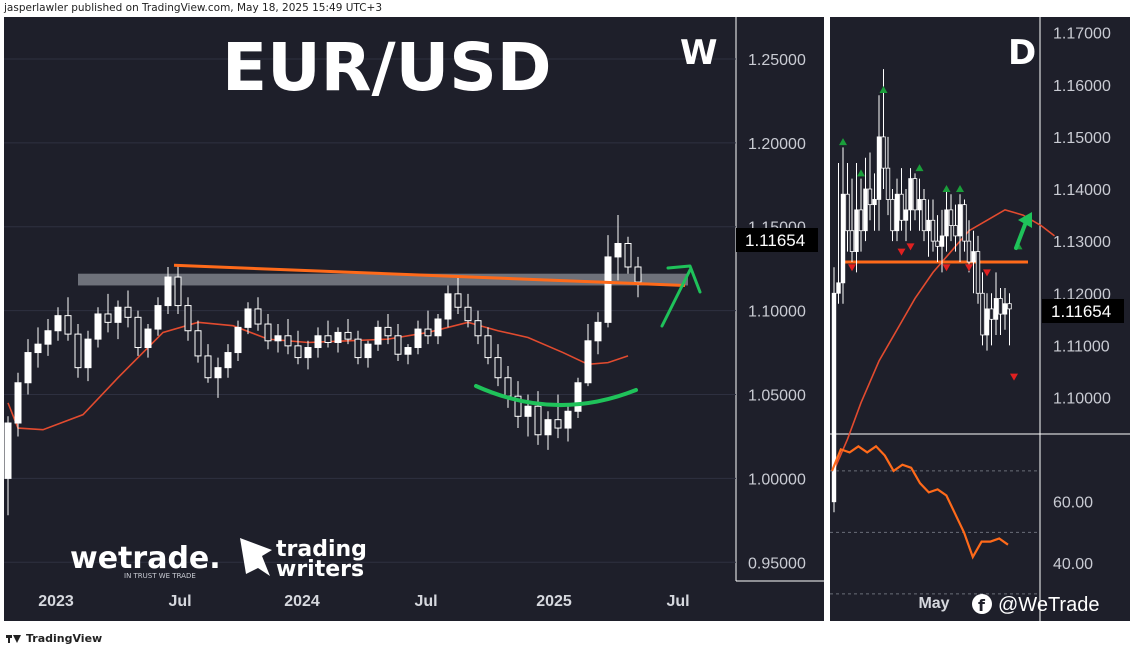 This screenshot has width=1134, height=646. Describe the element at coordinates (387, 67) in the screenshot. I see `symbol-title: EUR/USD` at that location.